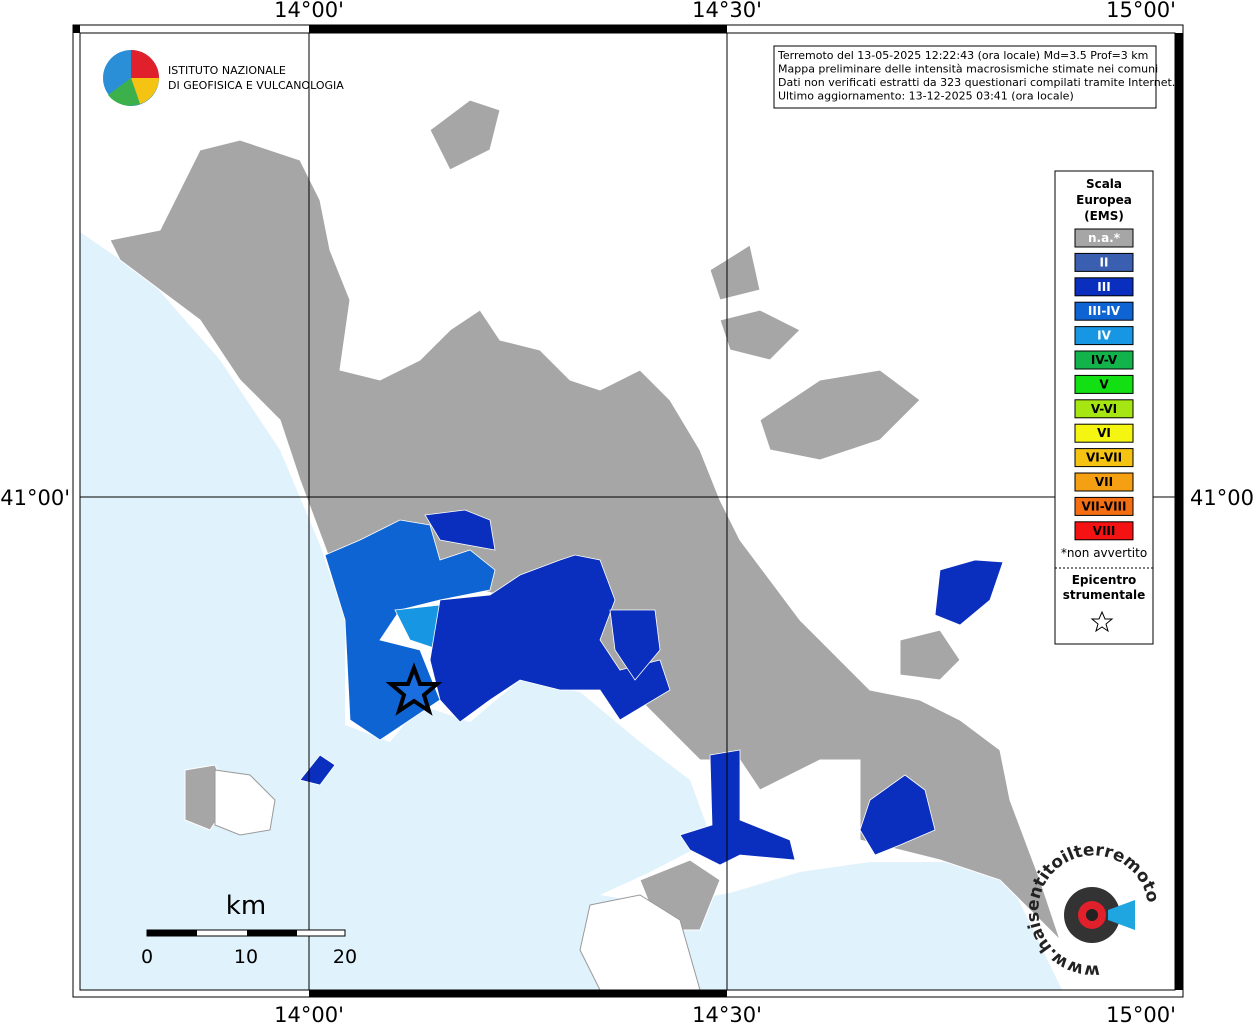  I want to click on scale-tick-label: 0, so click(147, 957).